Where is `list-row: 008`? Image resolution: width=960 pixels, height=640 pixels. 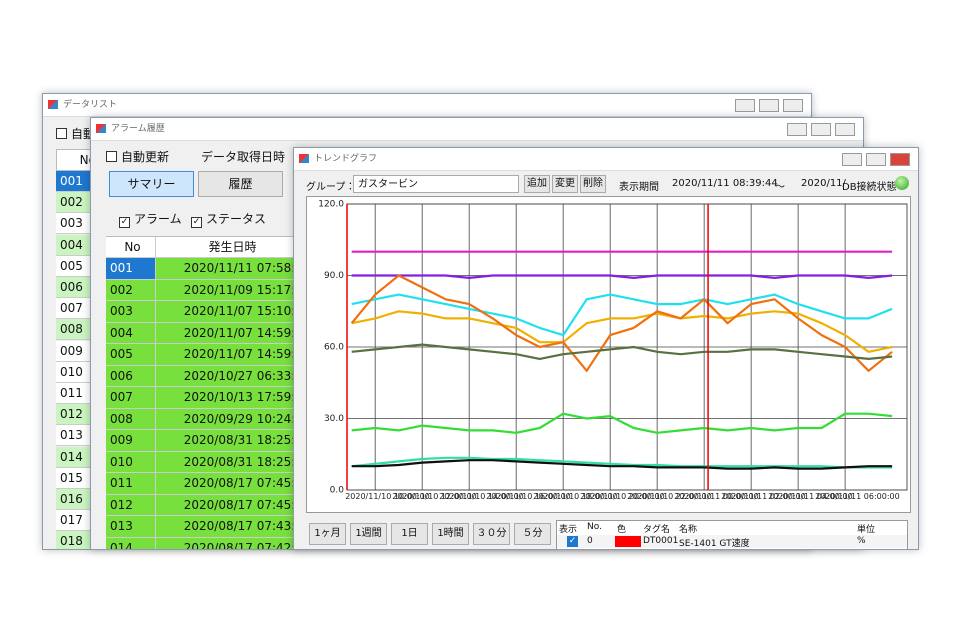
list-row: 008 is located at coordinates (78, 330).